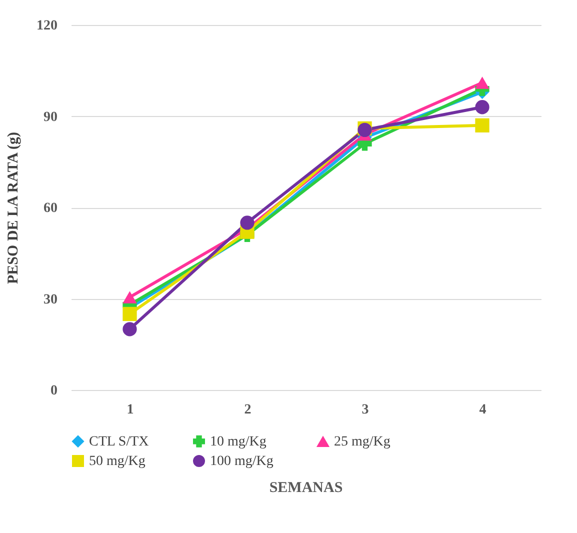  I want to click on y-tick-label: 30, so click(51, 300).